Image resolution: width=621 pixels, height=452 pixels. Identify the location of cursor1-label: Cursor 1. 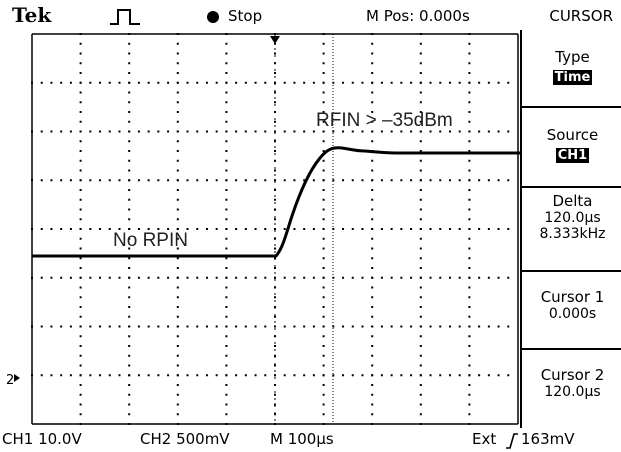
(572, 297).